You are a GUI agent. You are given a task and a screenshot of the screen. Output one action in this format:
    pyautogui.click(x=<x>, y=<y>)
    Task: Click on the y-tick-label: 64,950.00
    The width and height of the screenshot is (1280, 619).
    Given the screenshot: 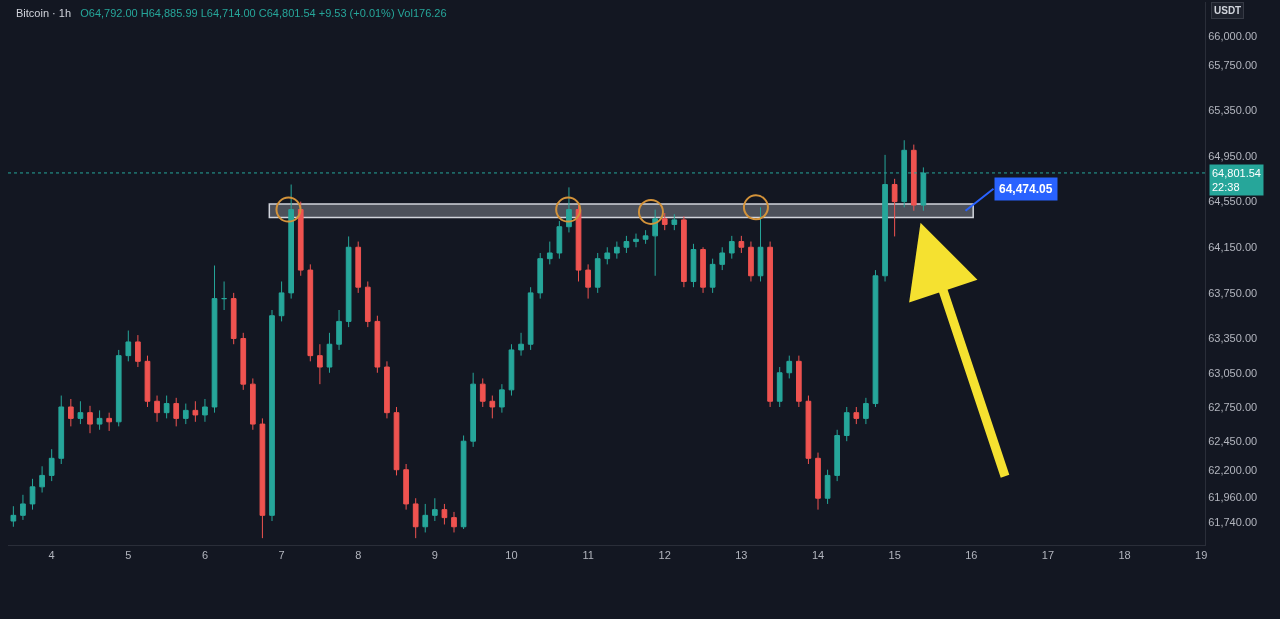 What is the action you would take?
    pyautogui.click(x=1233, y=155)
    